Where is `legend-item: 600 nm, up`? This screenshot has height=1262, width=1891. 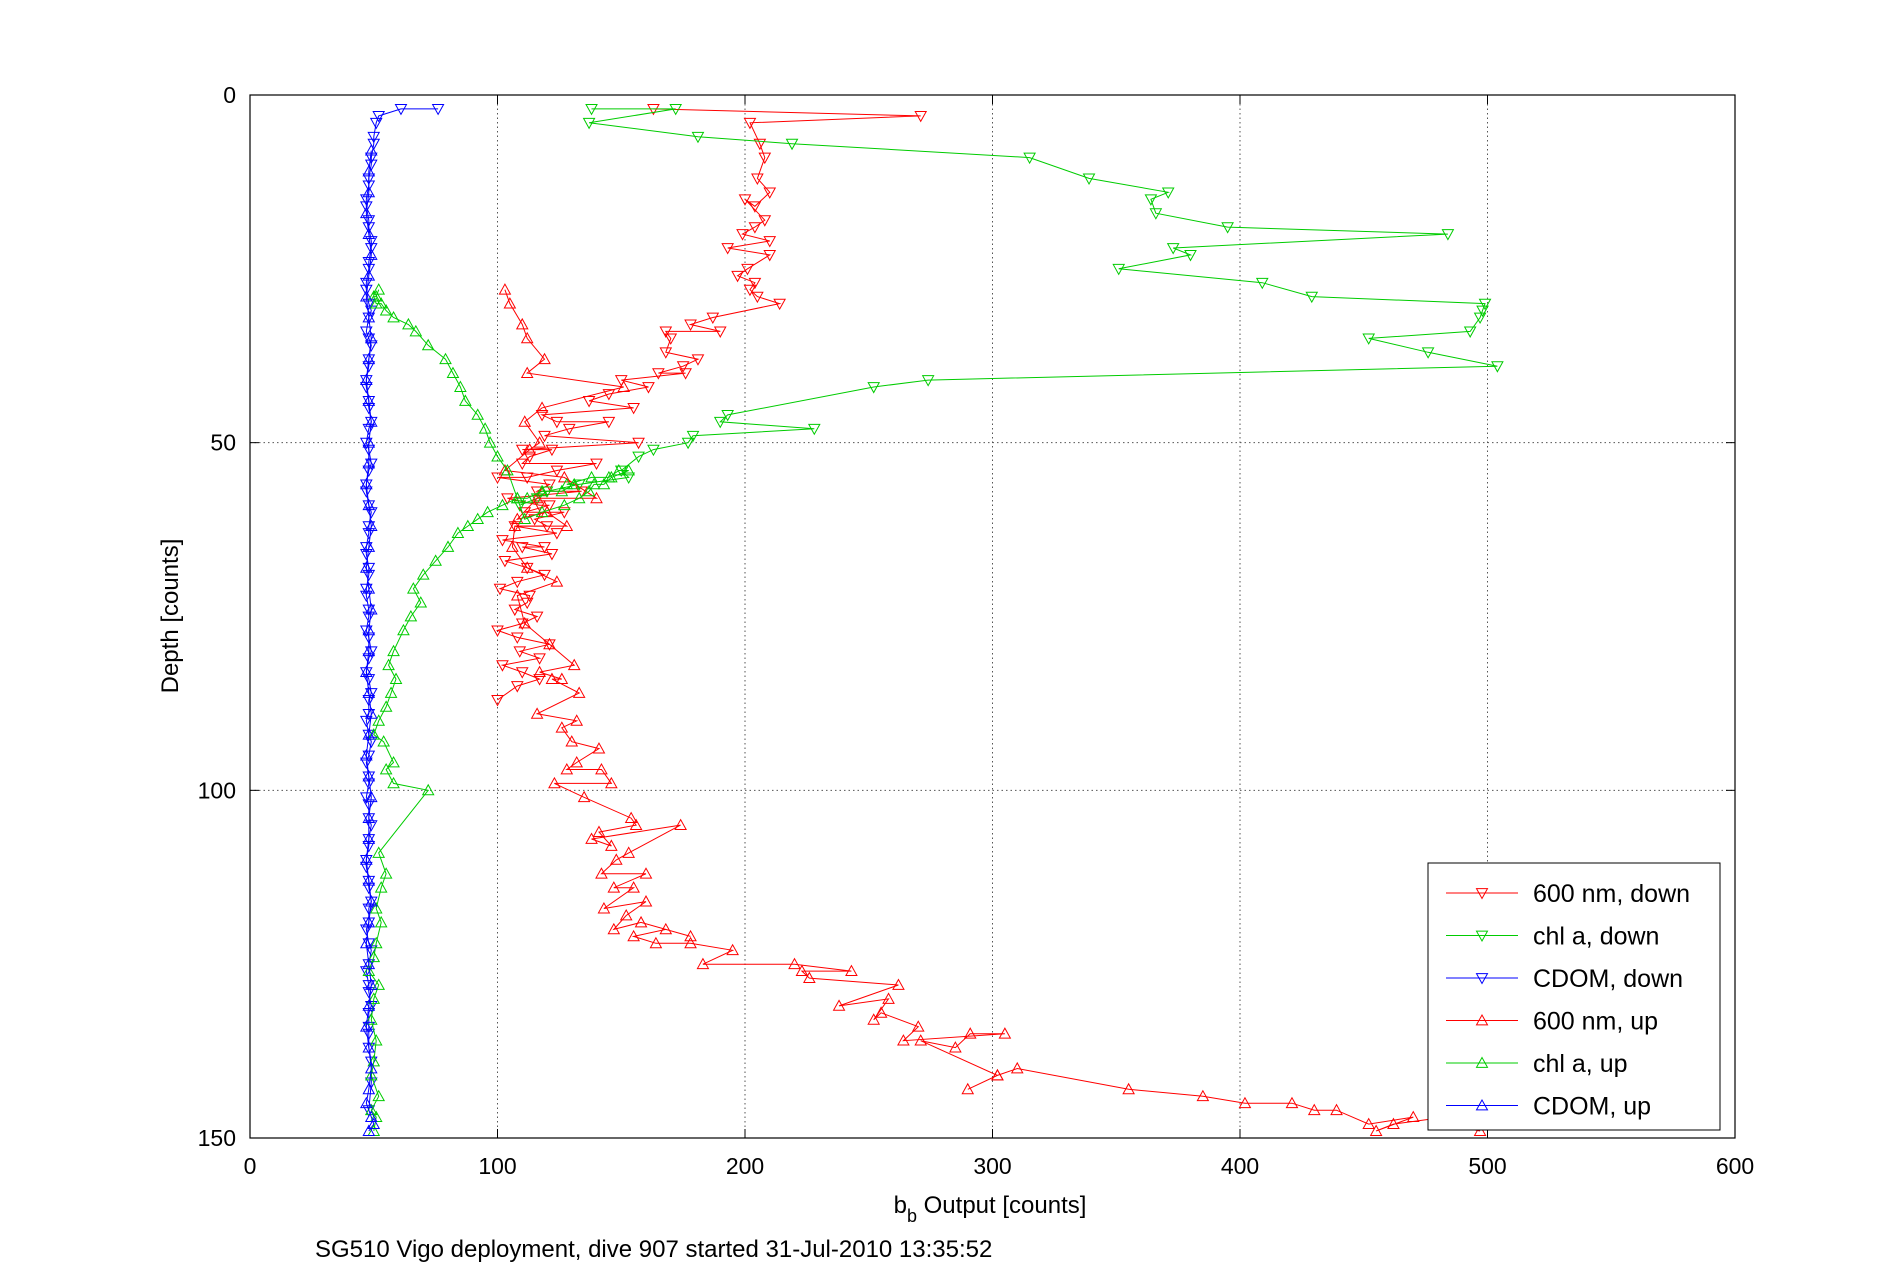
legend-item: 600 nm, up is located at coordinates (1552, 1022).